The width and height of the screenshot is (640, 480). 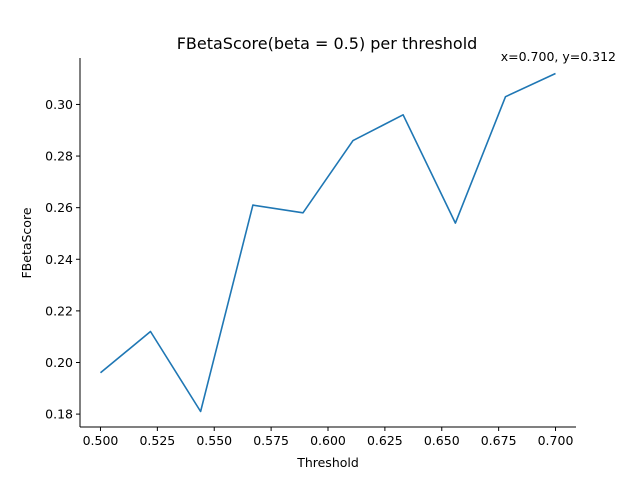 I want to click on x-tick-label: 0.650, so click(x=442, y=440).